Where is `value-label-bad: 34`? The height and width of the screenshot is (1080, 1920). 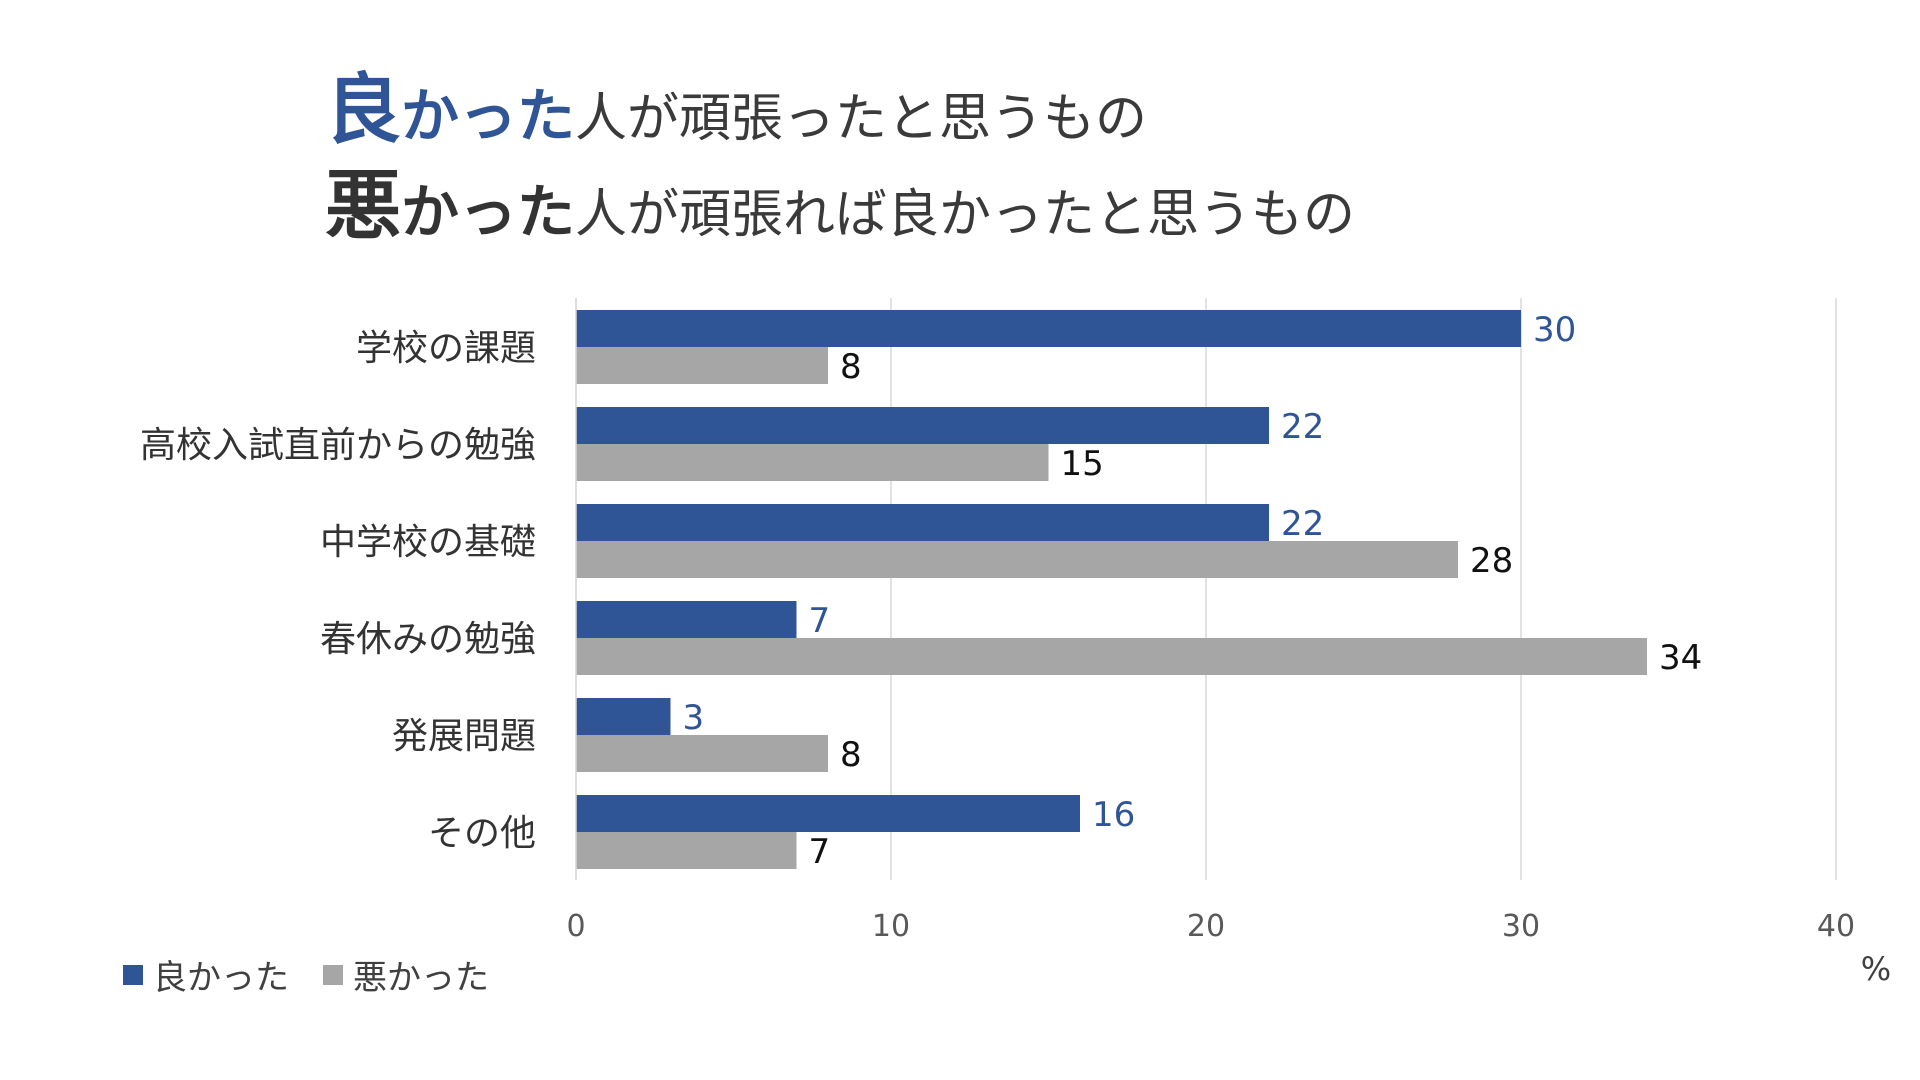 value-label-bad: 34 is located at coordinates (1680, 658).